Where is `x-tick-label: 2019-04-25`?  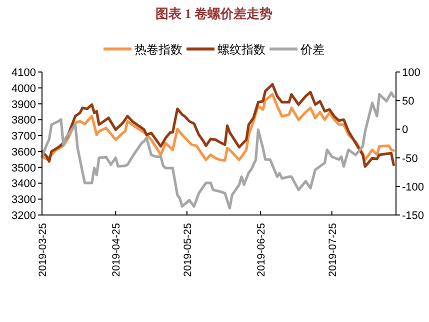
x-tick-label: 2019-04-25 is located at coordinates (116, 249).